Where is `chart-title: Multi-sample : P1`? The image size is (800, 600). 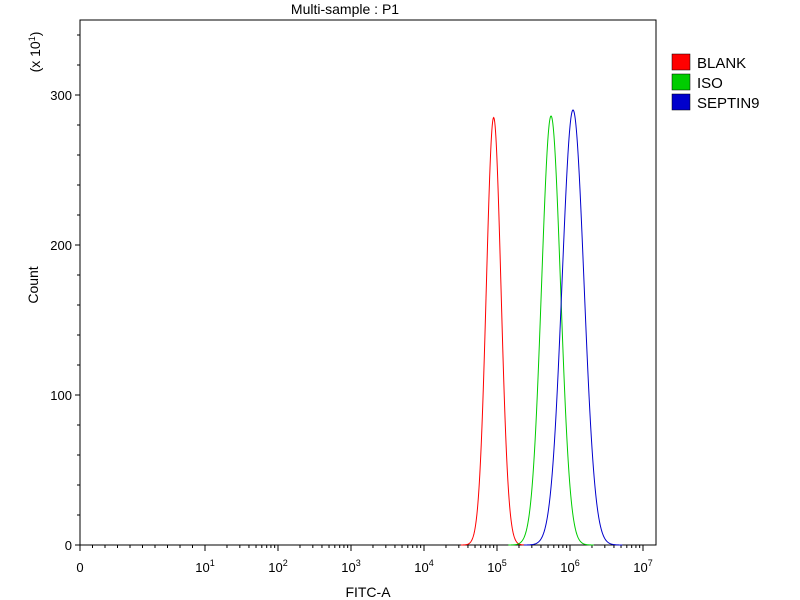 chart-title: Multi-sample : P1 is located at coordinates (345, 9).